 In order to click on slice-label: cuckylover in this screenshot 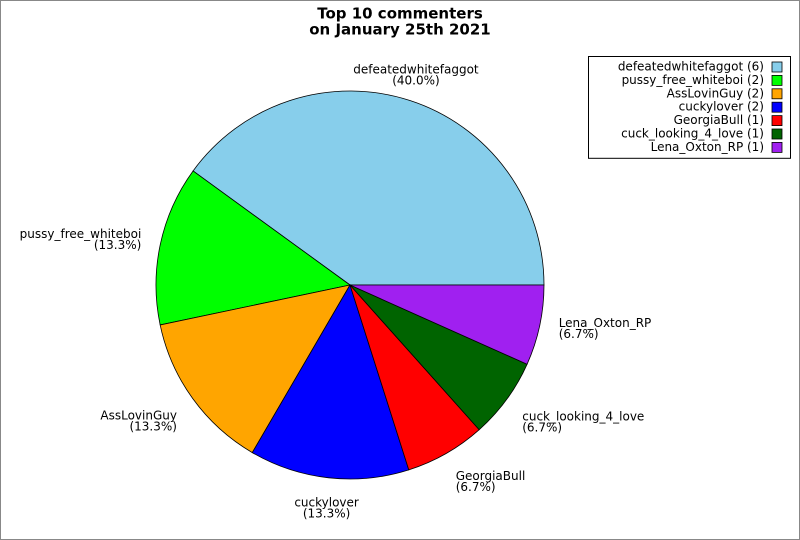, I will do `click(326, 503)`.